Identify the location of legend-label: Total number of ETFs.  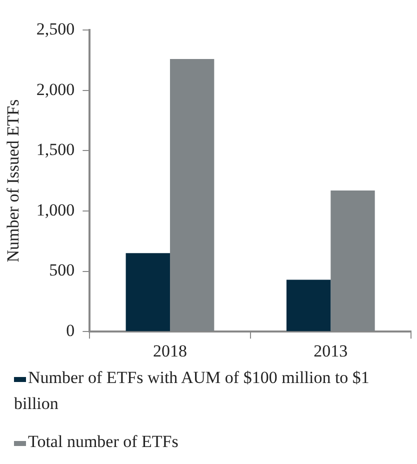
(103, 441).